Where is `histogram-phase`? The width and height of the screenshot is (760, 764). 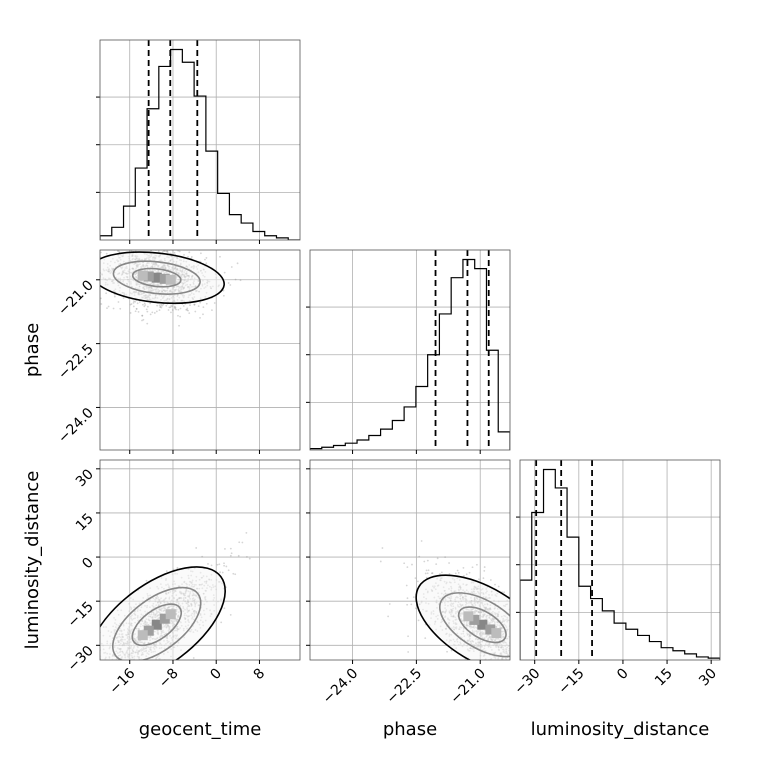
histogram-phase is located at coordinates (410, 354).